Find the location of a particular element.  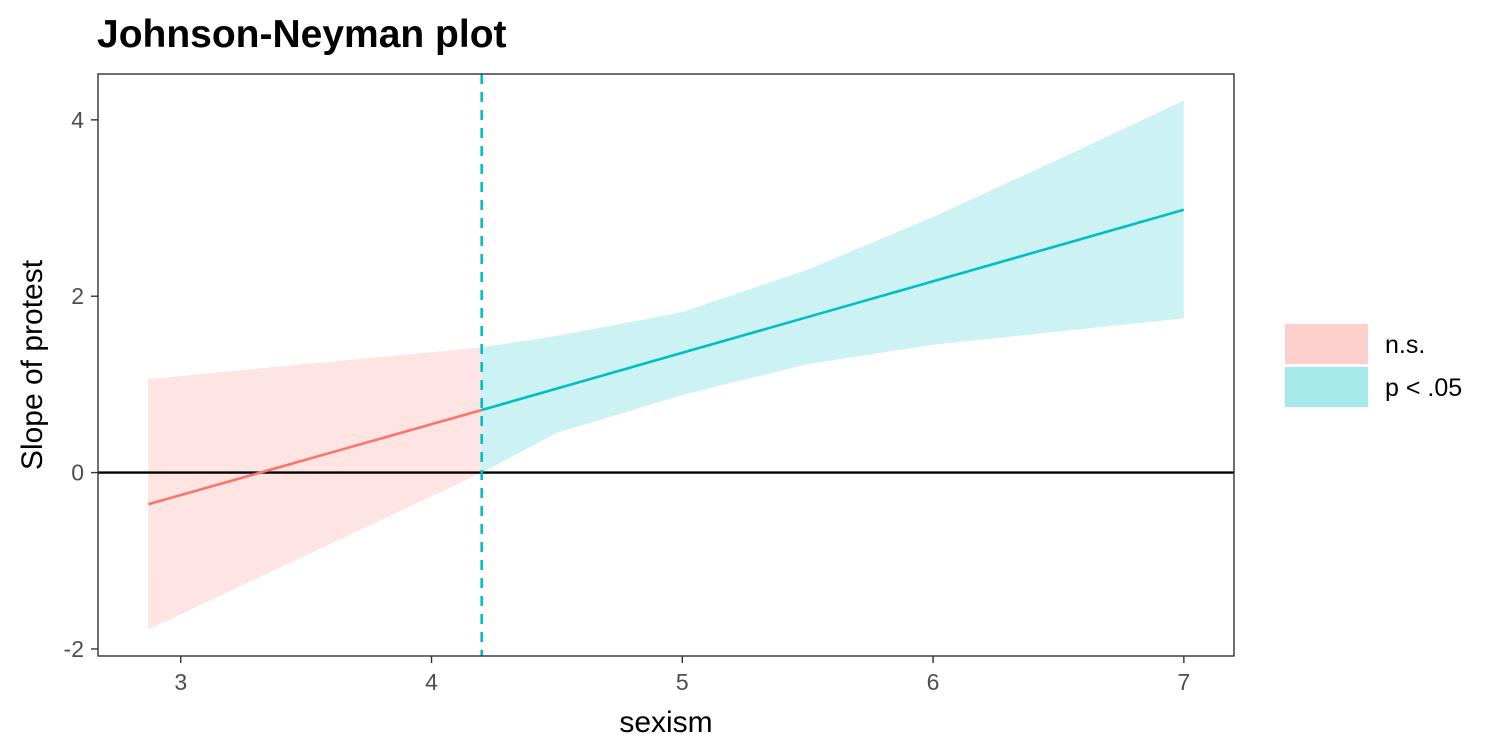

y-axis-title: Slope of protest is located at coordinates (32, 364).